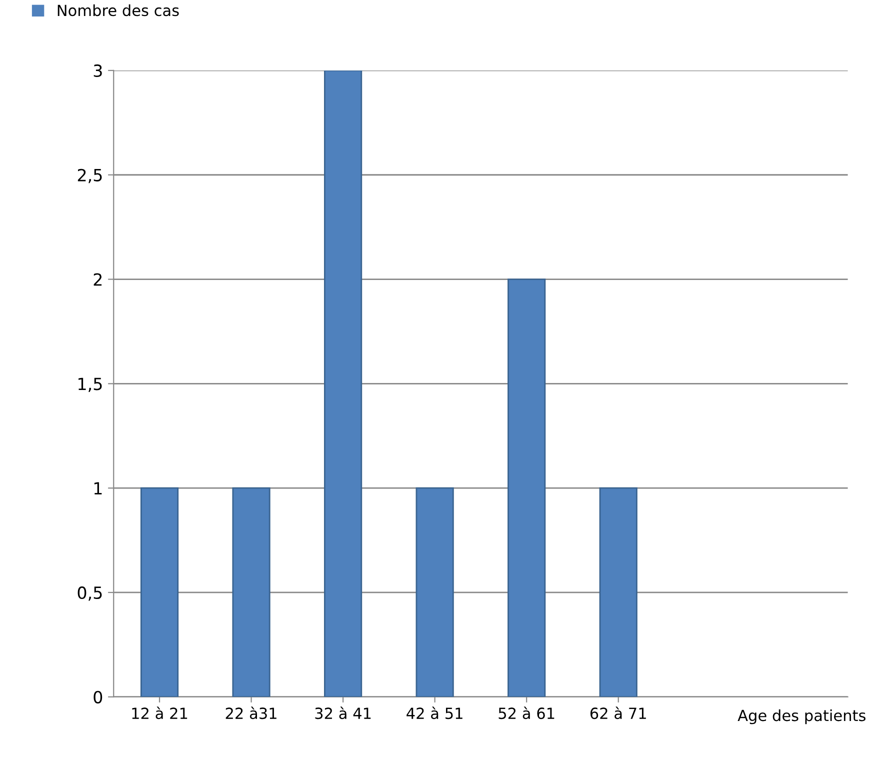 This screenshot has width=874, height=783. What do you see at coordinates (90, 385) in the screenshot?
I see `y-tick-label: 1,5` at bounding box center [90, 385].